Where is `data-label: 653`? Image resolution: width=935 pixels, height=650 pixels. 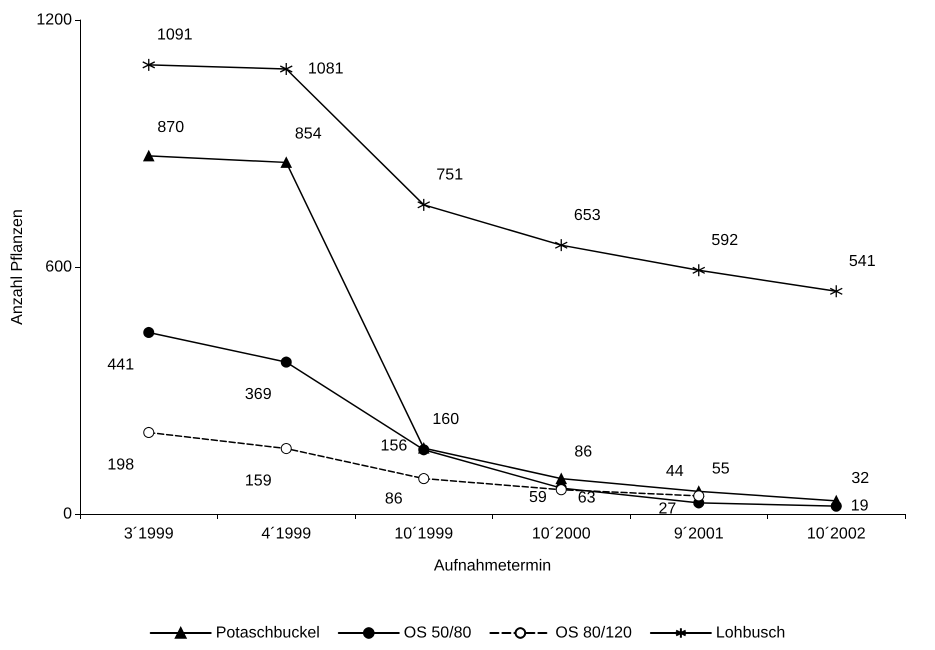
data-label: 653 is located at coordinates (587, 215).